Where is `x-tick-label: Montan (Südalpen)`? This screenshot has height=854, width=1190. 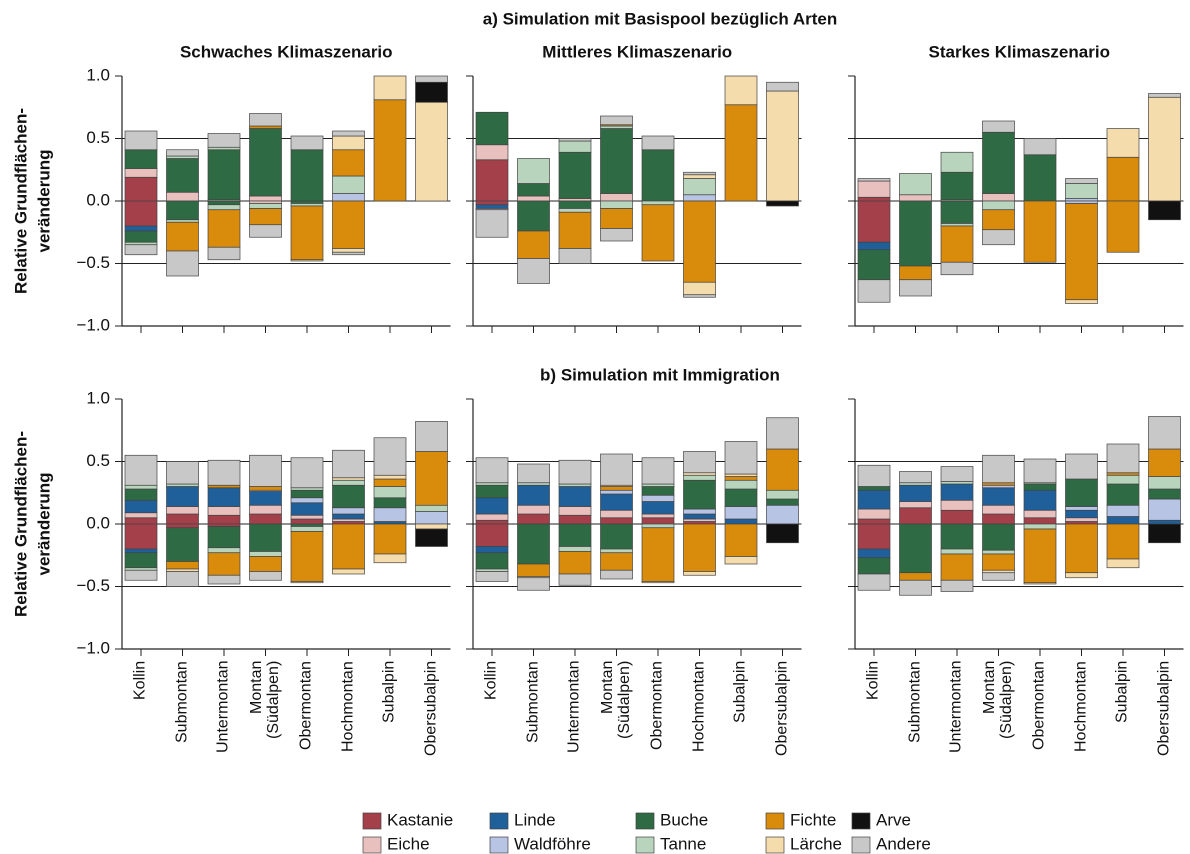 x-tick-label: Montan (Südalpen) is located at coordinates (997, 700).